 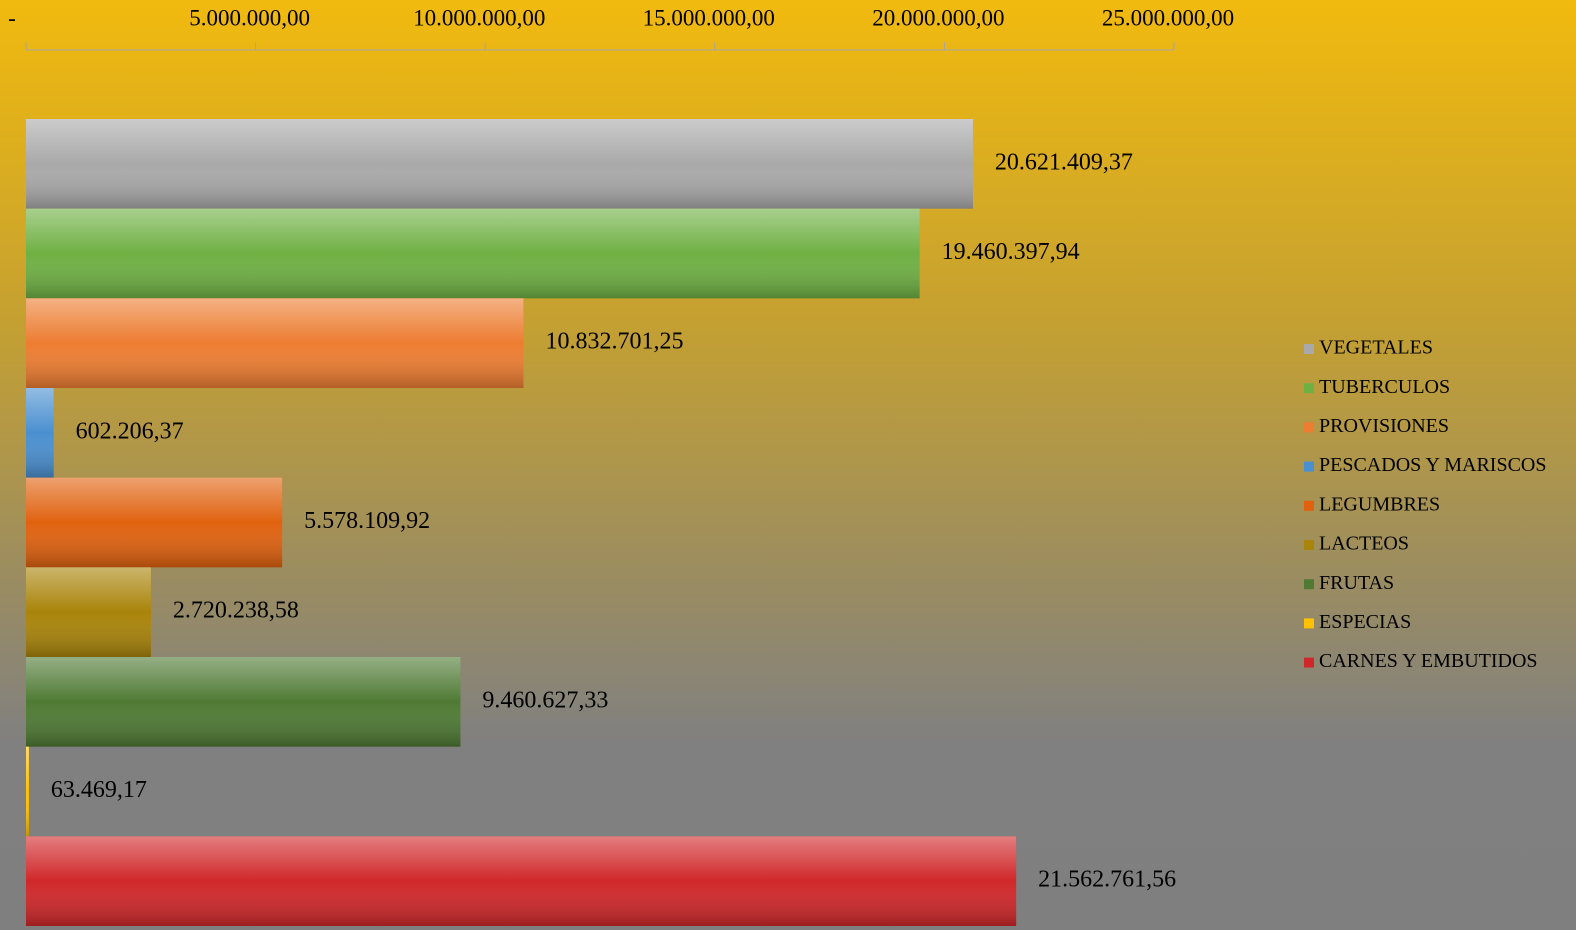 I want to click on data-label: 20.621.409,37, so click(x=1064, y=162).